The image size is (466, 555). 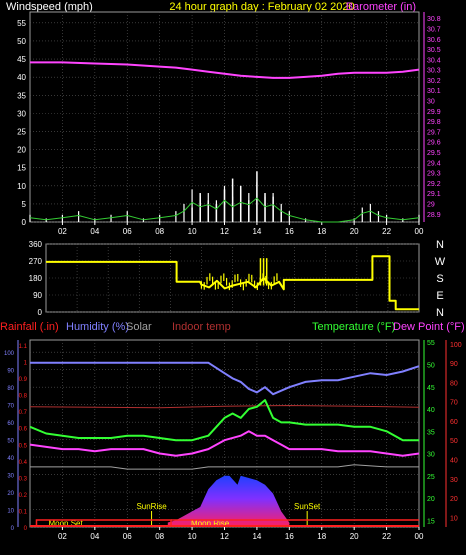 What do you see at coordinates (224, 407) in the screenshot?
I see `indoor-temp-line` at bounding box center [224, 407].